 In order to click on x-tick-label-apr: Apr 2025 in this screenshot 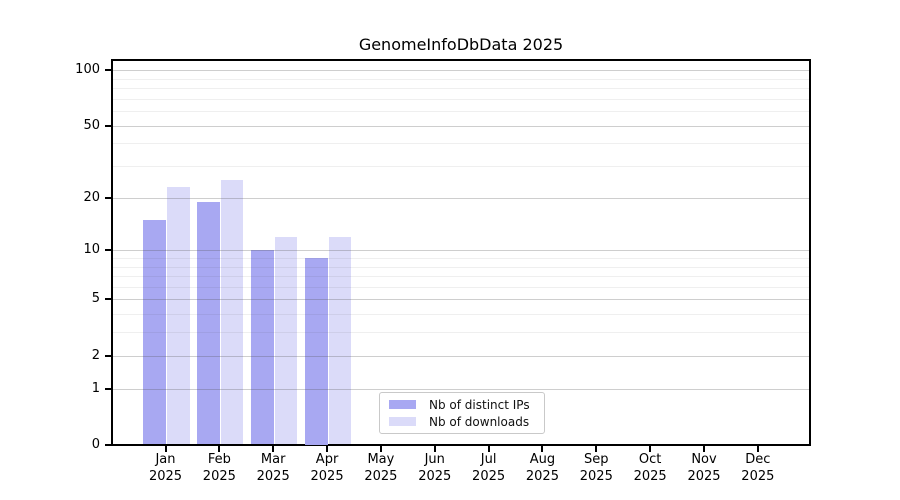, I will do `click(327, 468)`.